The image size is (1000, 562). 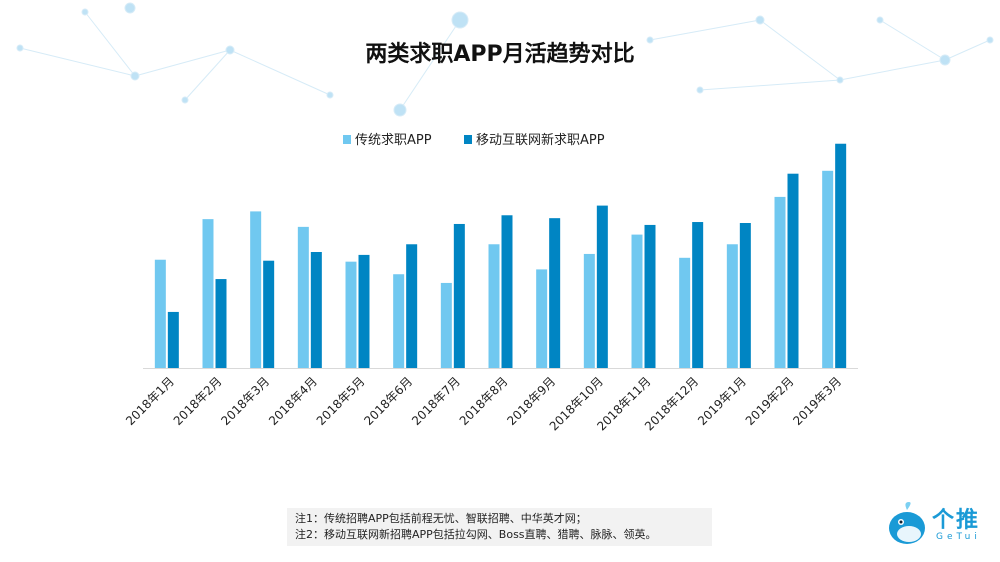 I want to click on x-tick-label: 2018年7月, so click(x=436, y=401).